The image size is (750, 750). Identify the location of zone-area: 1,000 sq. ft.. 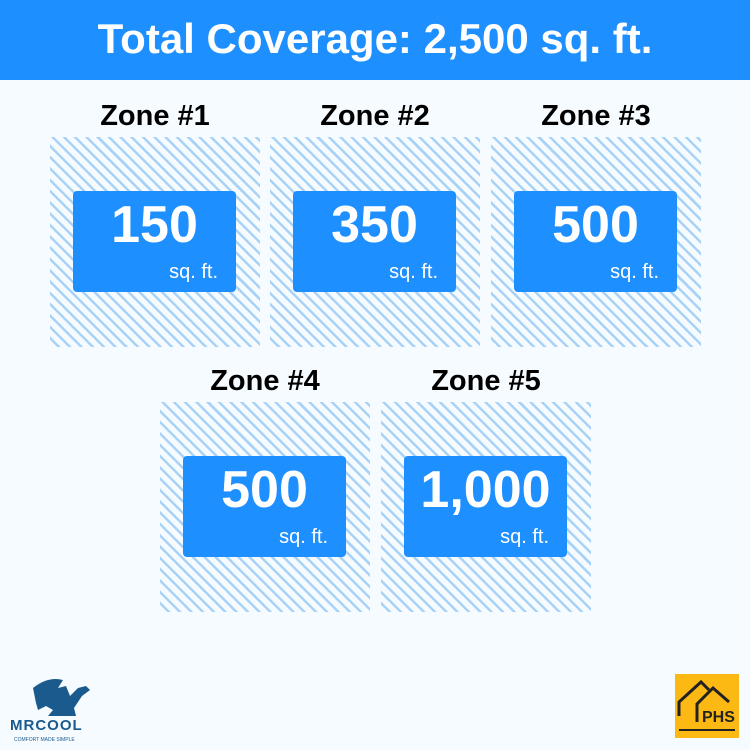
(486, 507).